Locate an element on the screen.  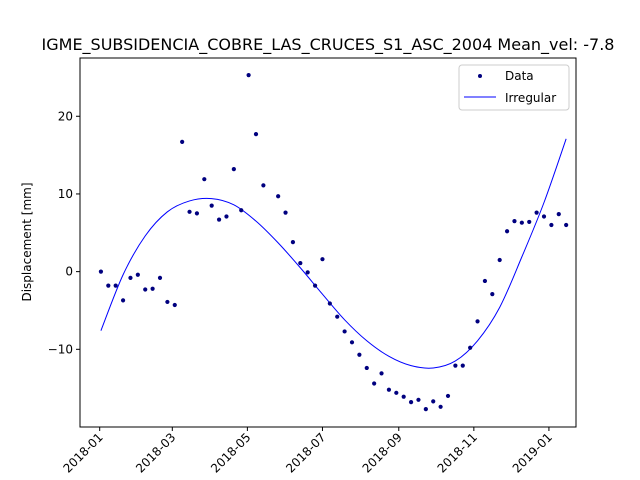
y-tick-label: 0 is located at coordinates (69, 272).